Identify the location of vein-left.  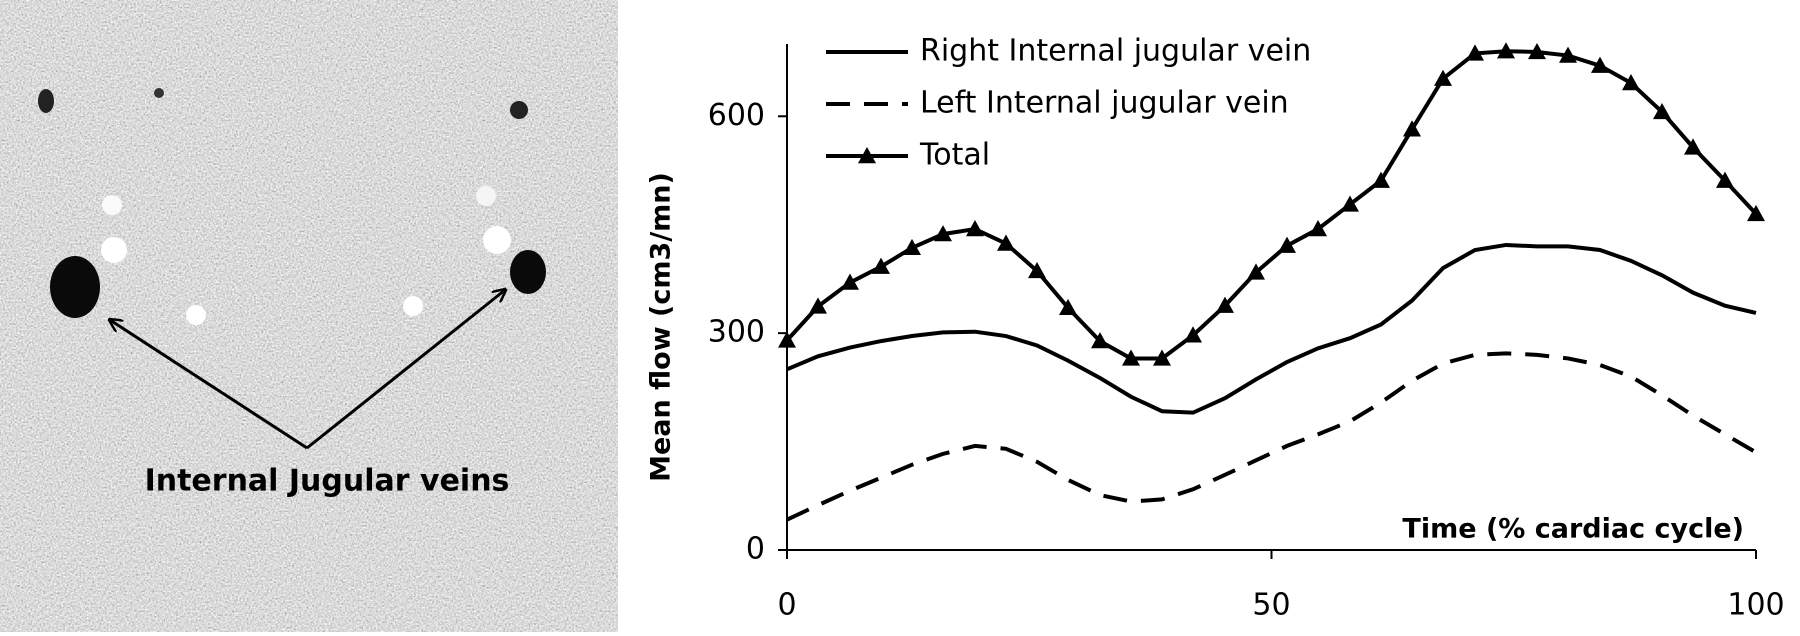
(528, 272).